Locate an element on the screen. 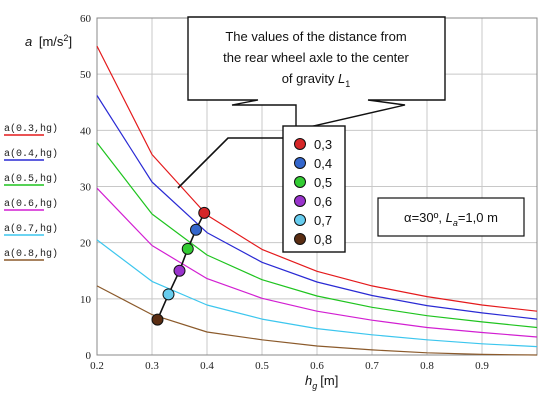 Image resolution: width=550 pixels, height=400 pixels. y-tick-label: 60 is located at coordinates (86, 19).